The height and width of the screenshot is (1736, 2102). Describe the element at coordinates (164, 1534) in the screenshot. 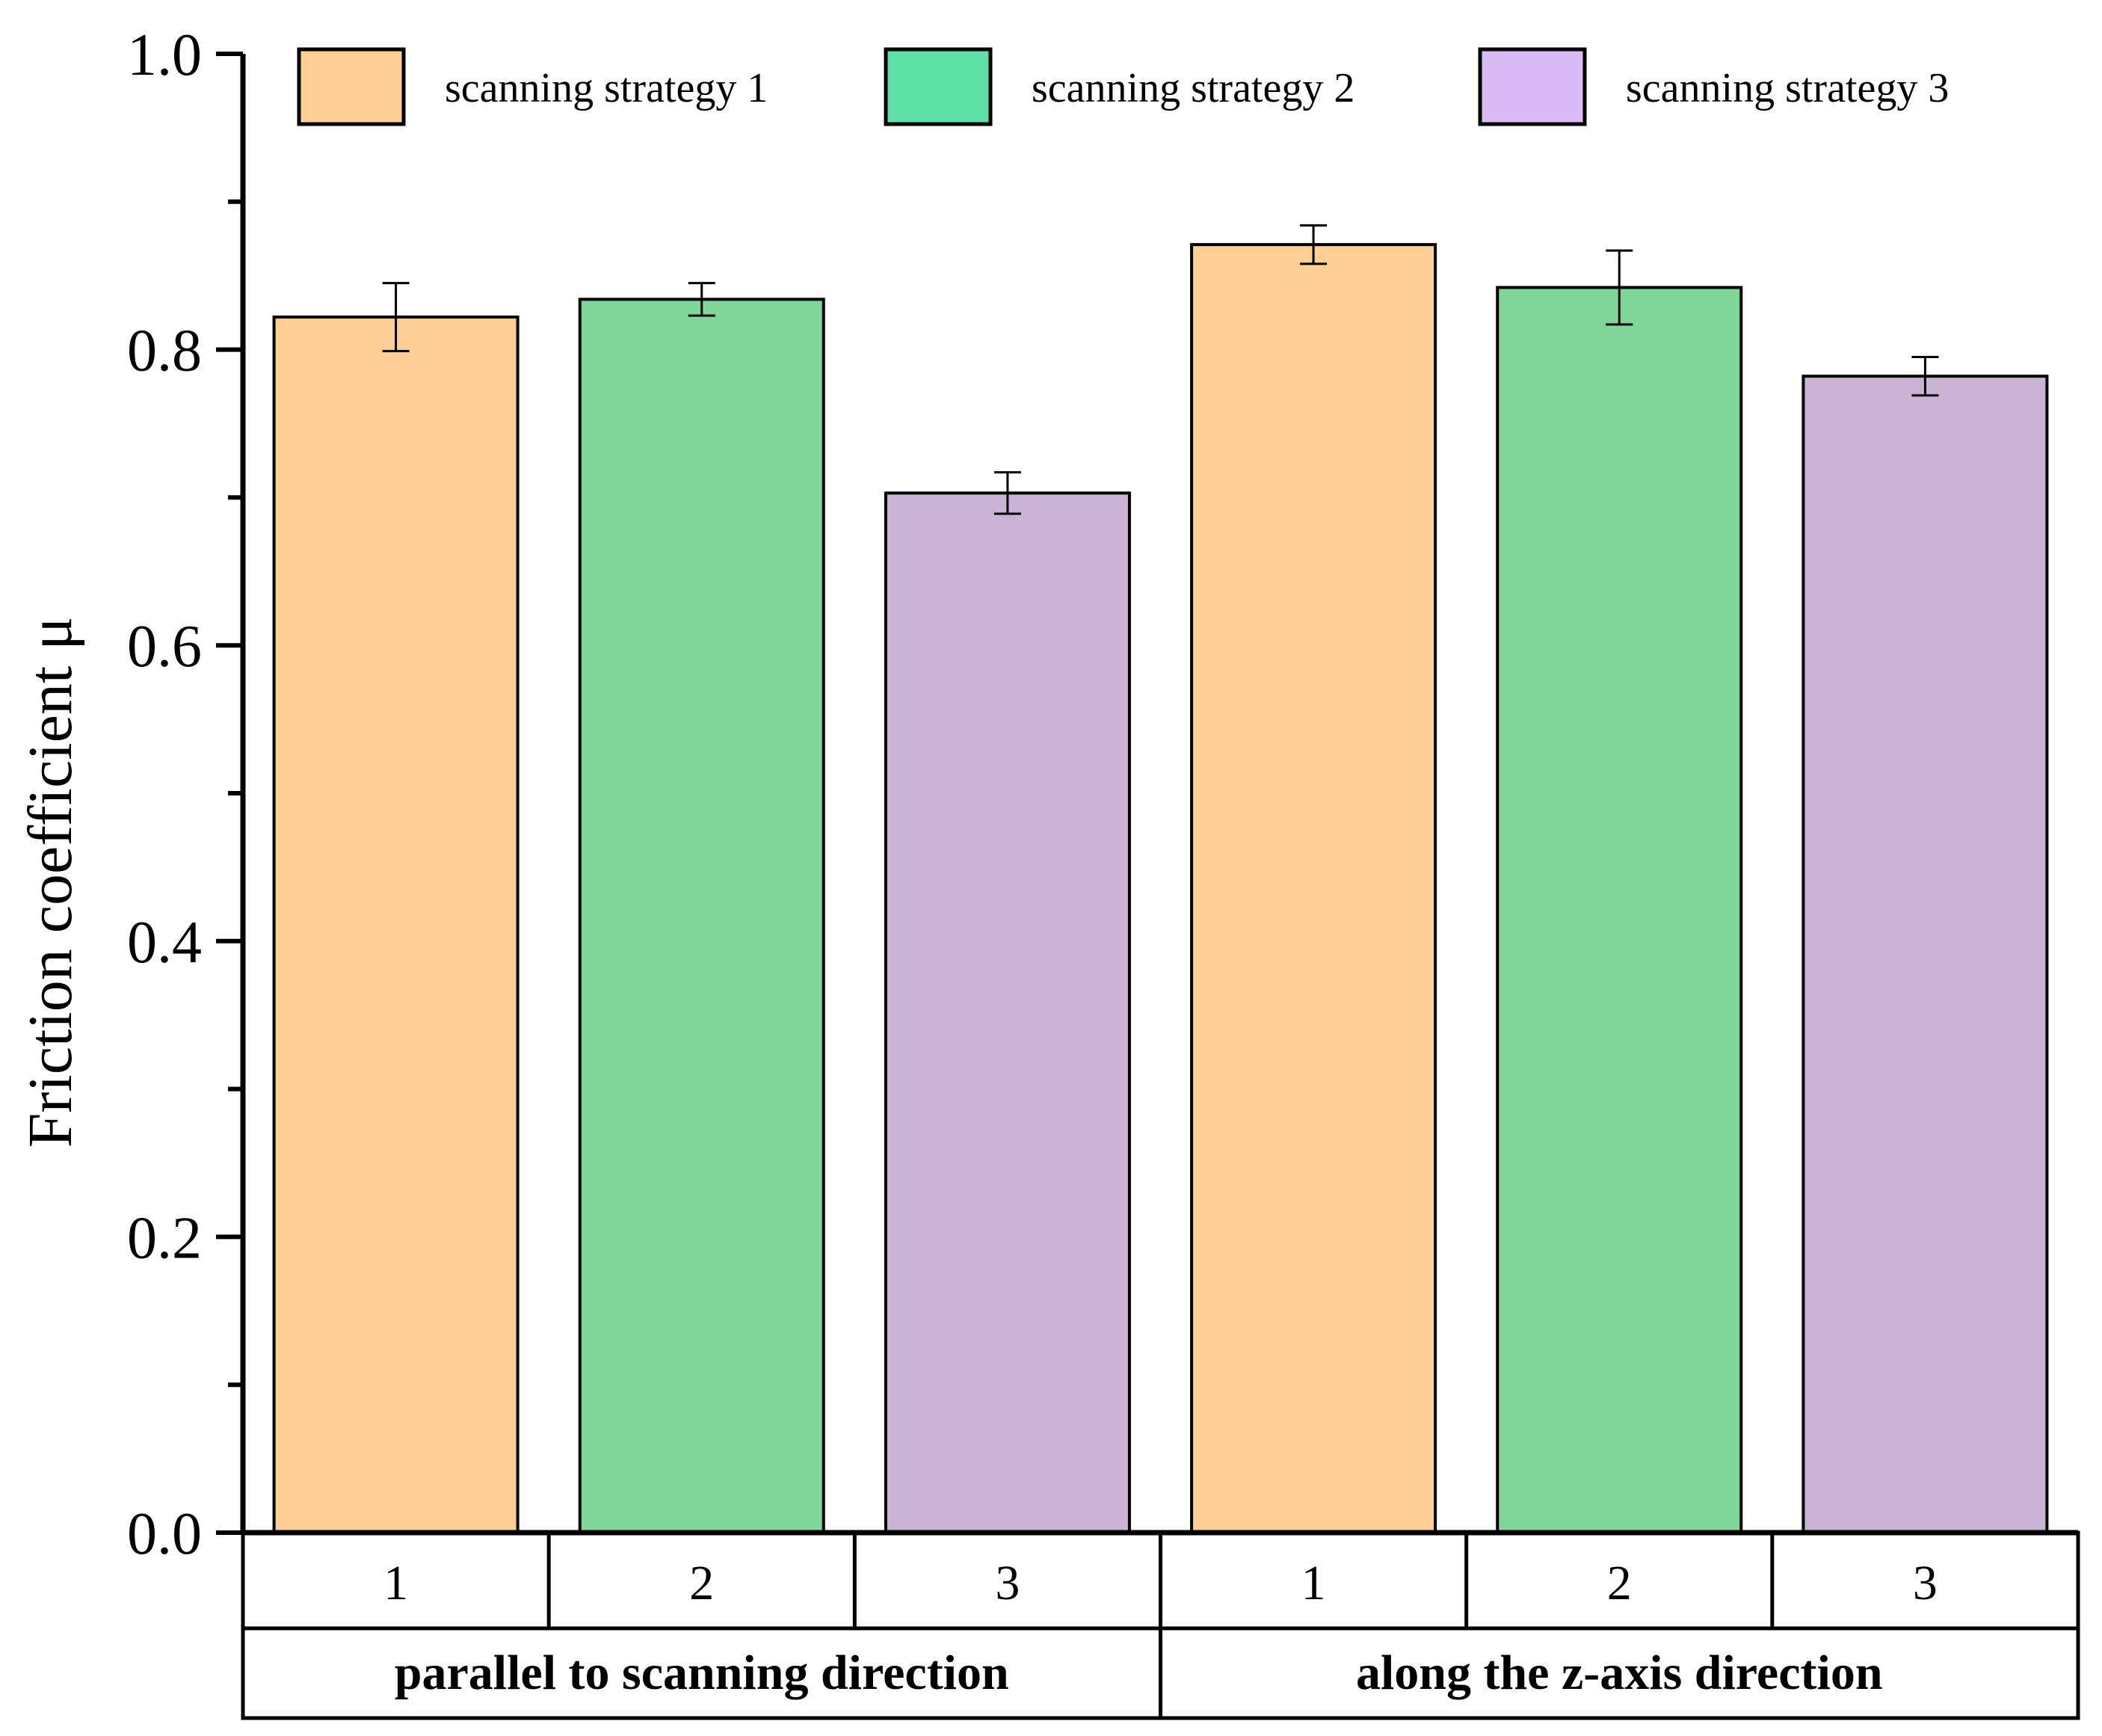

I see `y-tick-label: 0.0` at that location.